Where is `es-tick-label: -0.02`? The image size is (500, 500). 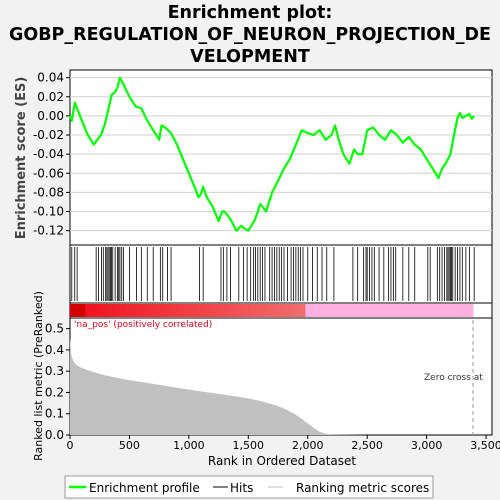 es-tick-label: -0.02 is located at coordinates (48, 135).